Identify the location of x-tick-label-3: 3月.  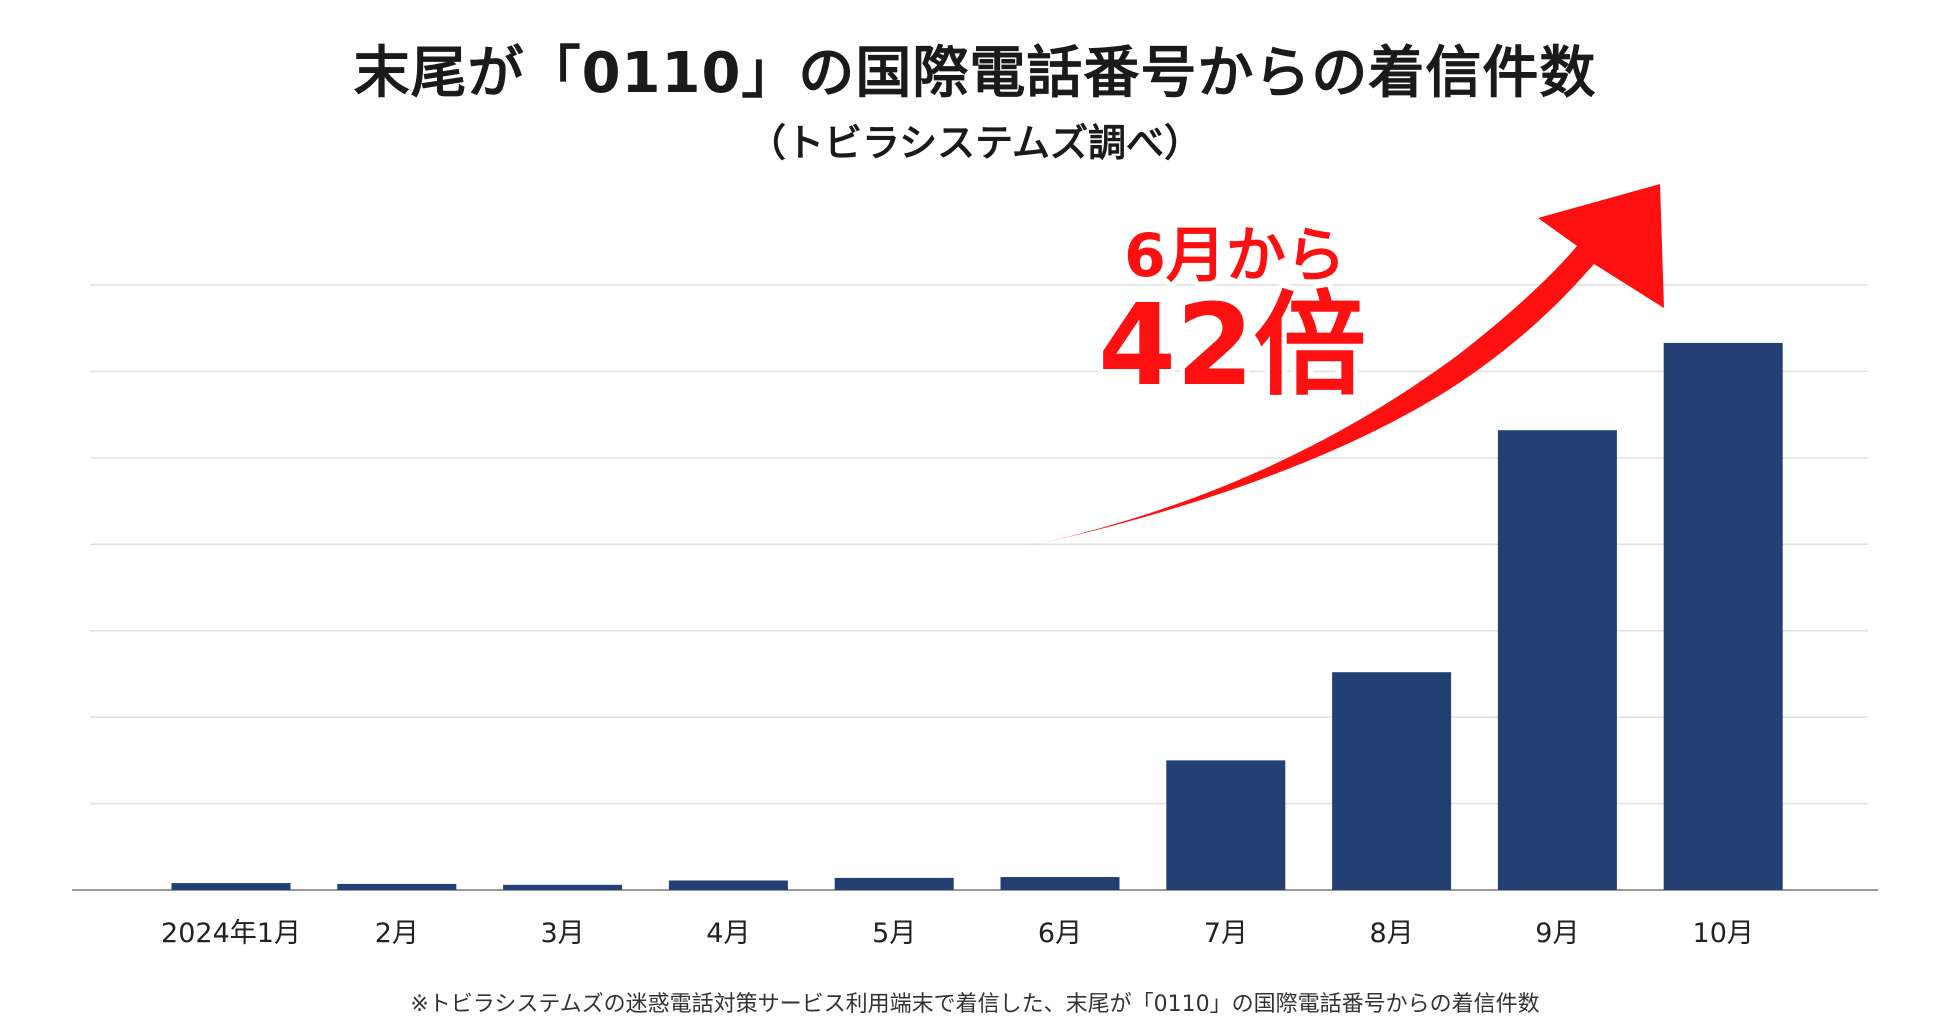
(563, 933).